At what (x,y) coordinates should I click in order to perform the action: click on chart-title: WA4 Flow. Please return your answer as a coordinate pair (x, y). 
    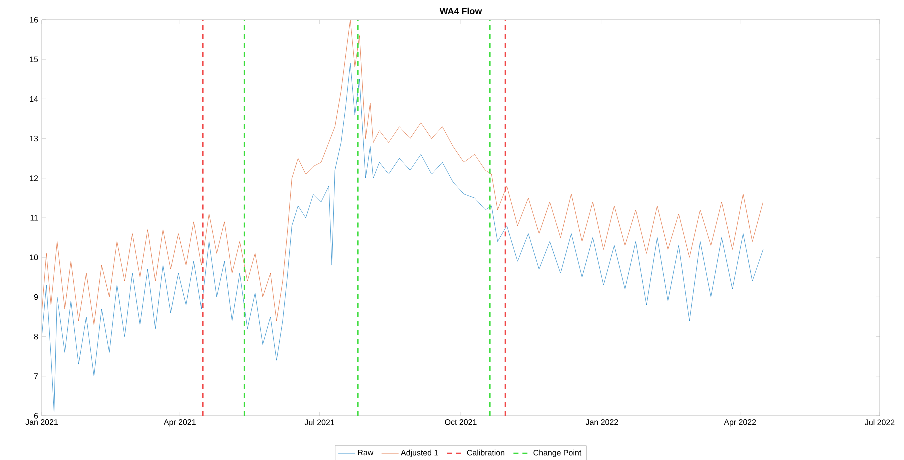
    Looking at the image, I should click on (461, 11).